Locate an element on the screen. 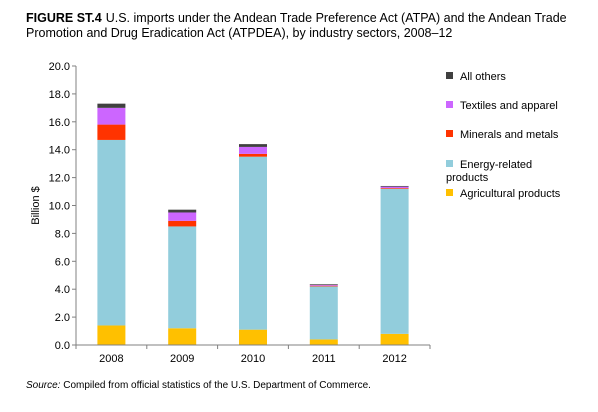 The height and width of the screenshot is (412, 598). bar-segment-minerals-and-metals-2008 is located at coordinates (111, 132).